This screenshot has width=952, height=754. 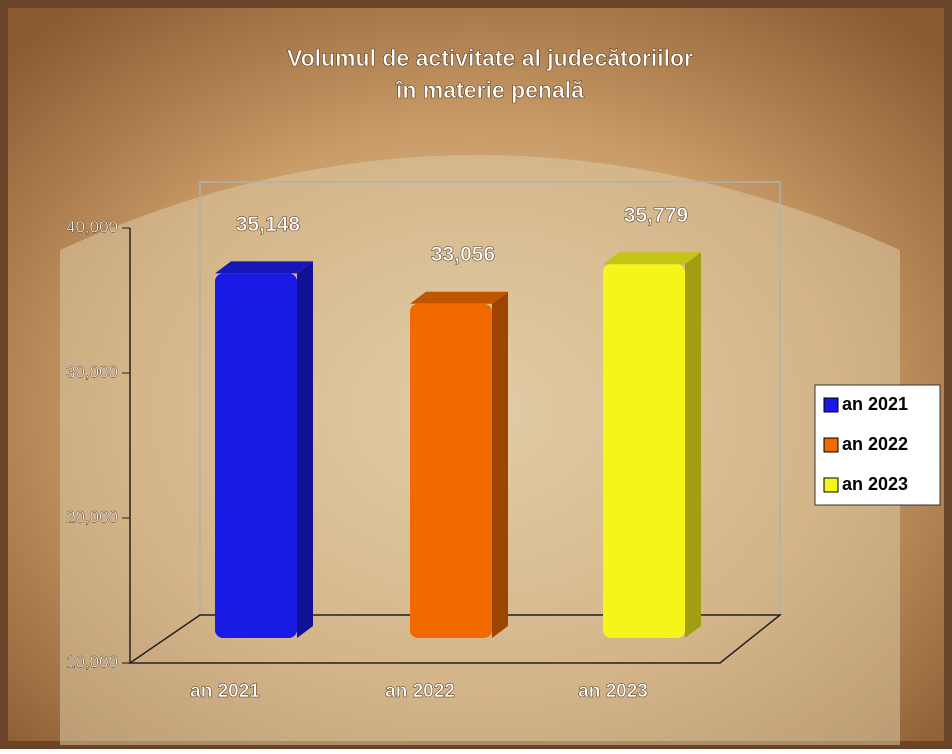 What do you see at coordinates (490, 58) in the screenshot?
I see `chart-title: Volumul de activitate al judecătoriilor` at bounding box center [490, 58].